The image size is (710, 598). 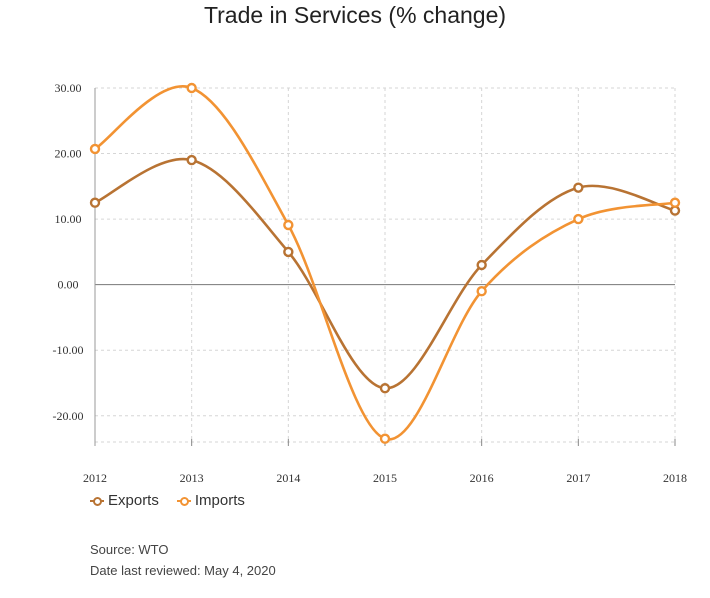 I want to click on x-tick-label: 2013, so click(x=192, y=478).